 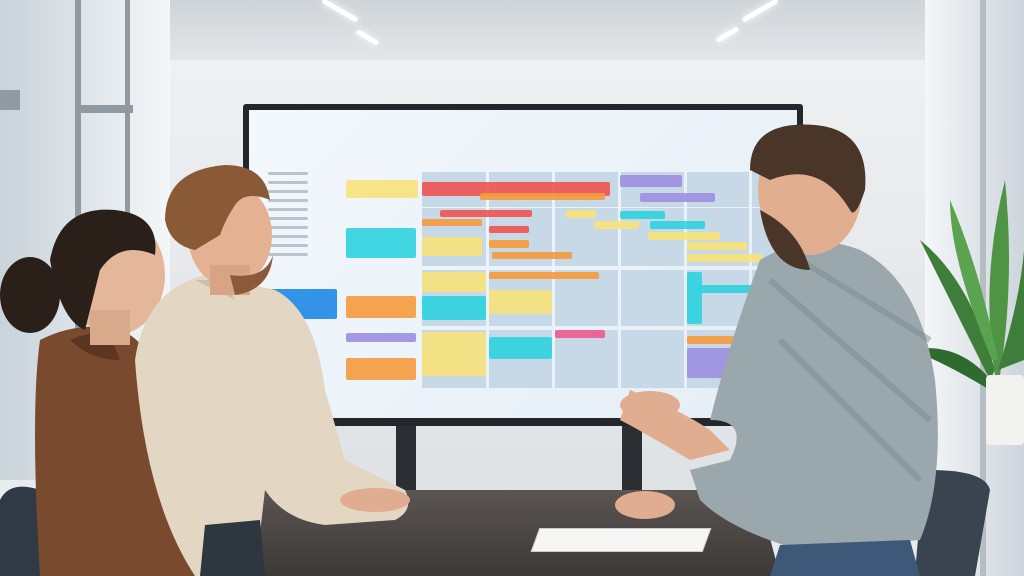 I want to click on ceiling, so click(x=512, y=30).